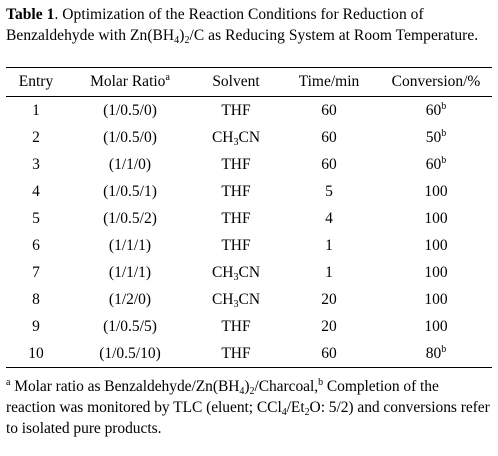  Describe the element at coordinates (284, 412) in the screenshot. I see `footnote-b-subscript-1: 4` at that location.